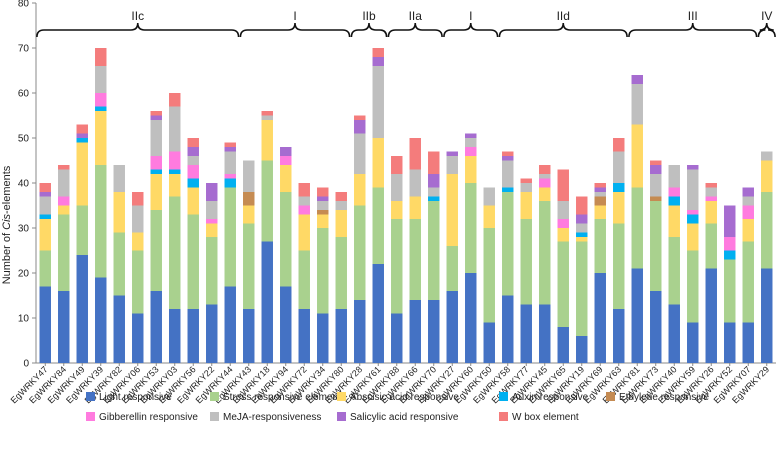  Describe the element at coordinates (24, 139) in the screenshot. I see `y-tick-label: 50` at that location.